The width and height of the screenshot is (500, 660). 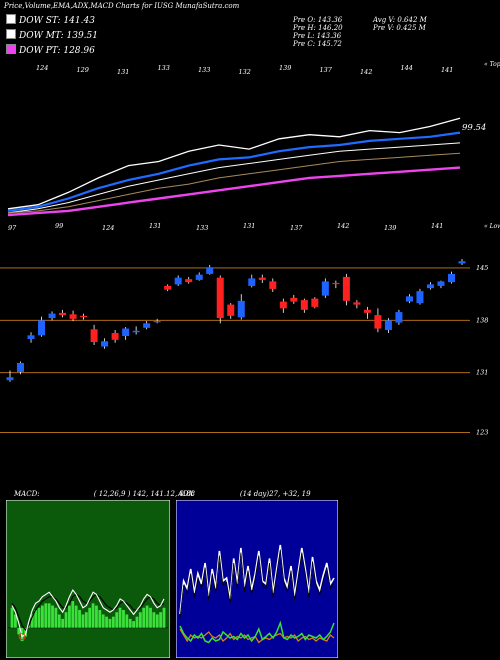 What do you see at coordinates (318, 20) in the screenshot?
I see `stat-open: Pre O: 143.36` at bounding box center [318, 20].